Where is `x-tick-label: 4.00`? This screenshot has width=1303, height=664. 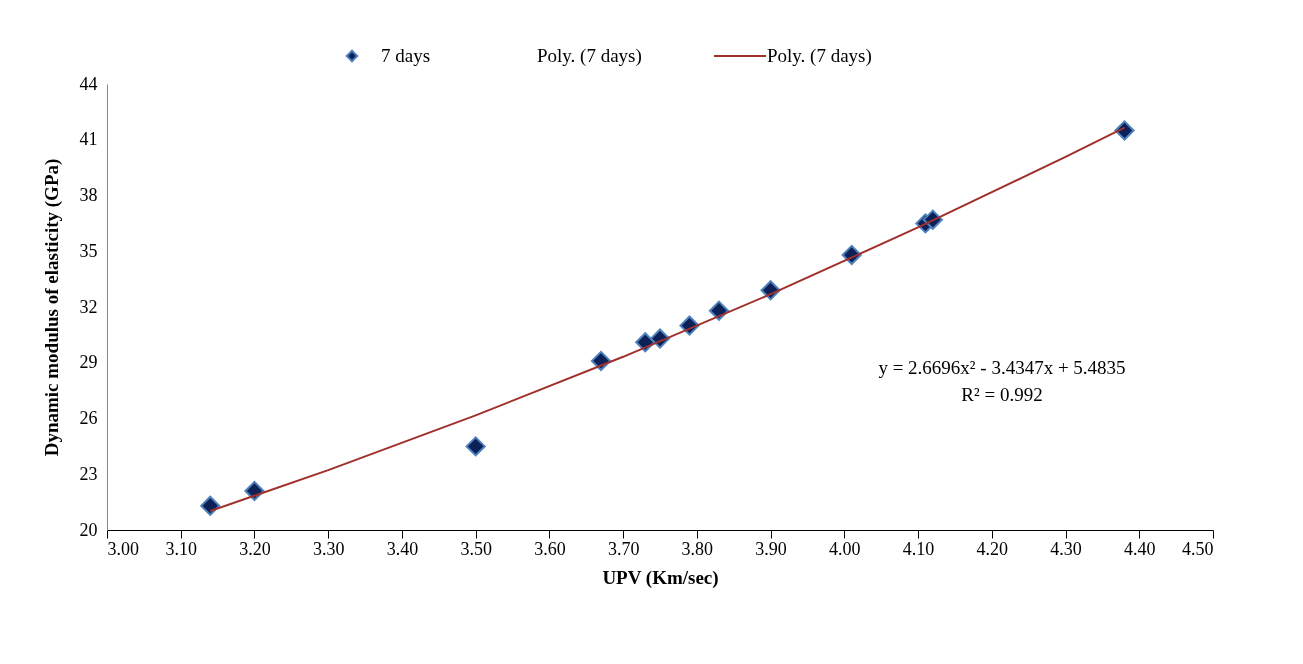
x-tick-label: 4.00 is located at coordinates (845, 548).